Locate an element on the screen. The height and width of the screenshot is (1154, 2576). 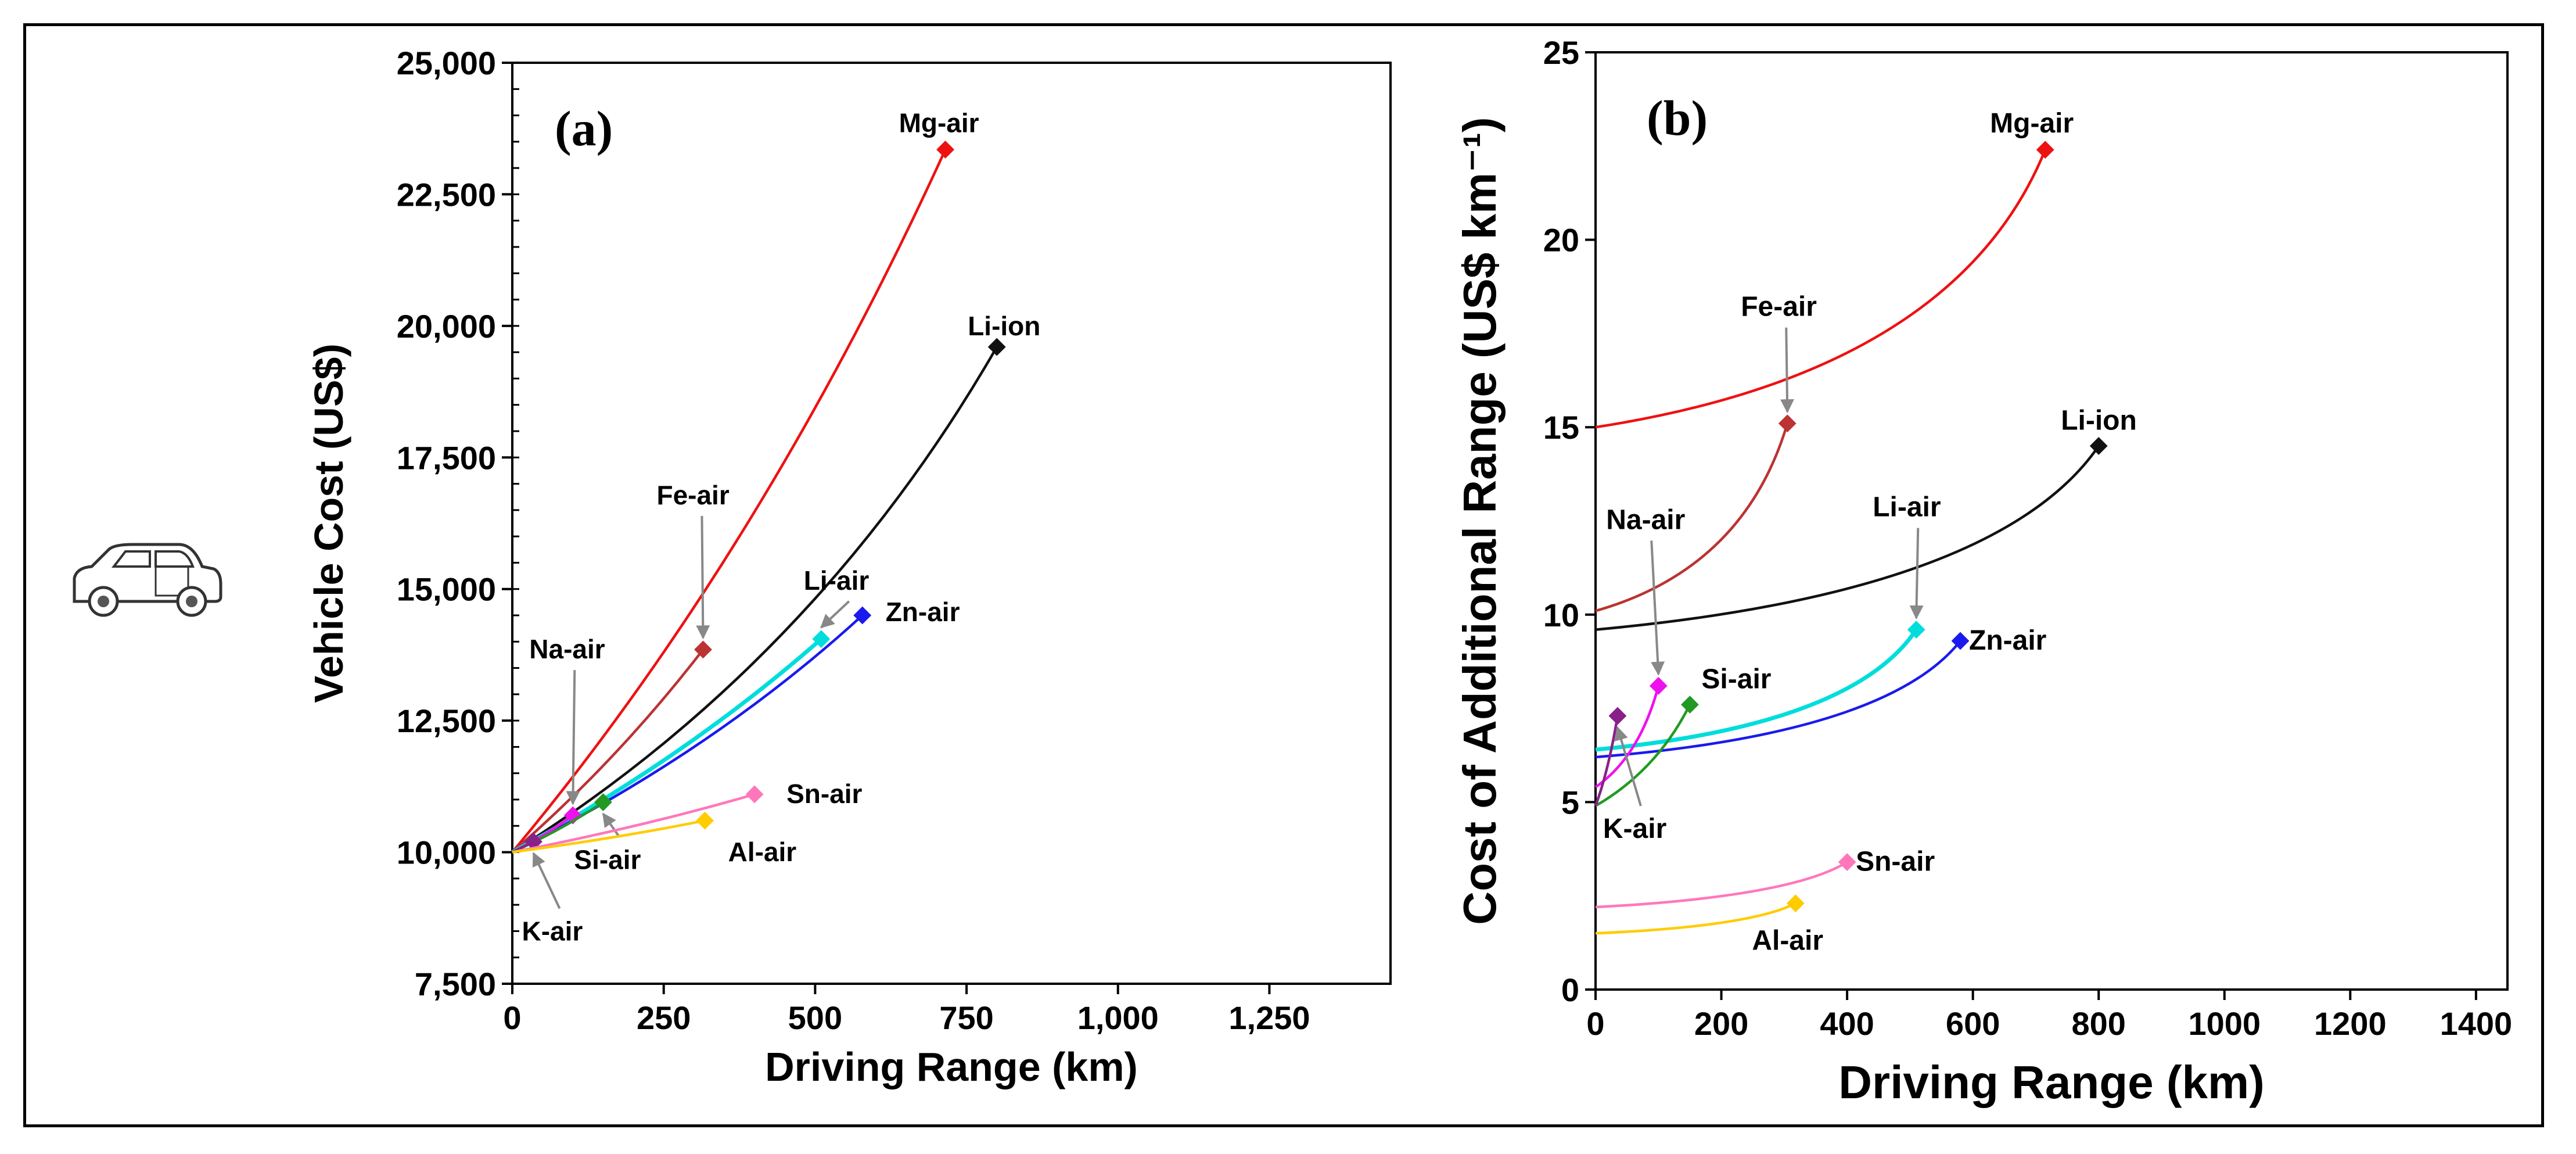
series-line-si-air is located at coordinates (1642, 755).